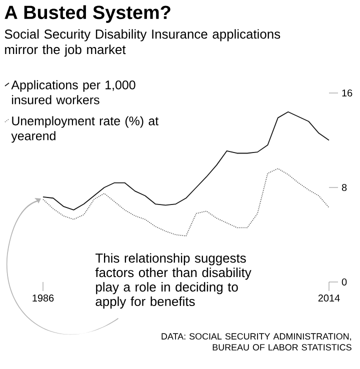 The width and height of the screenshot is (360, 369). Describe the element at coordinates (84, 129) in the screenshot. I see `legend-label: Unemployment rate (%) at yearend` at that location.